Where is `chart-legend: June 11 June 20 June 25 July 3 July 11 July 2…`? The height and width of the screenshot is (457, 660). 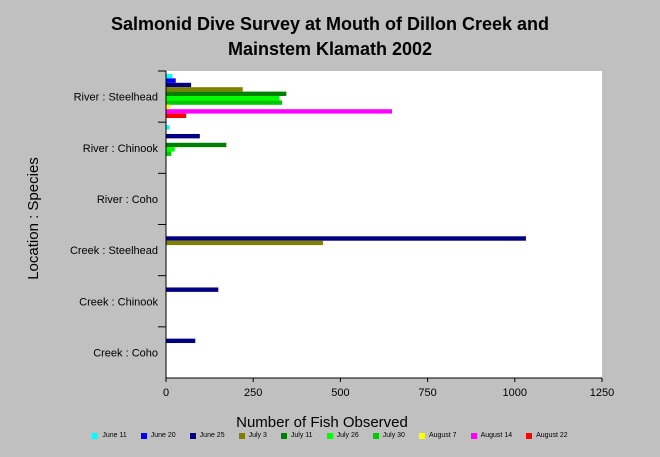 chart-legend: June 11 June 20 June 25 July 3 July 11 July 2… is located at coordinates (330, 435).